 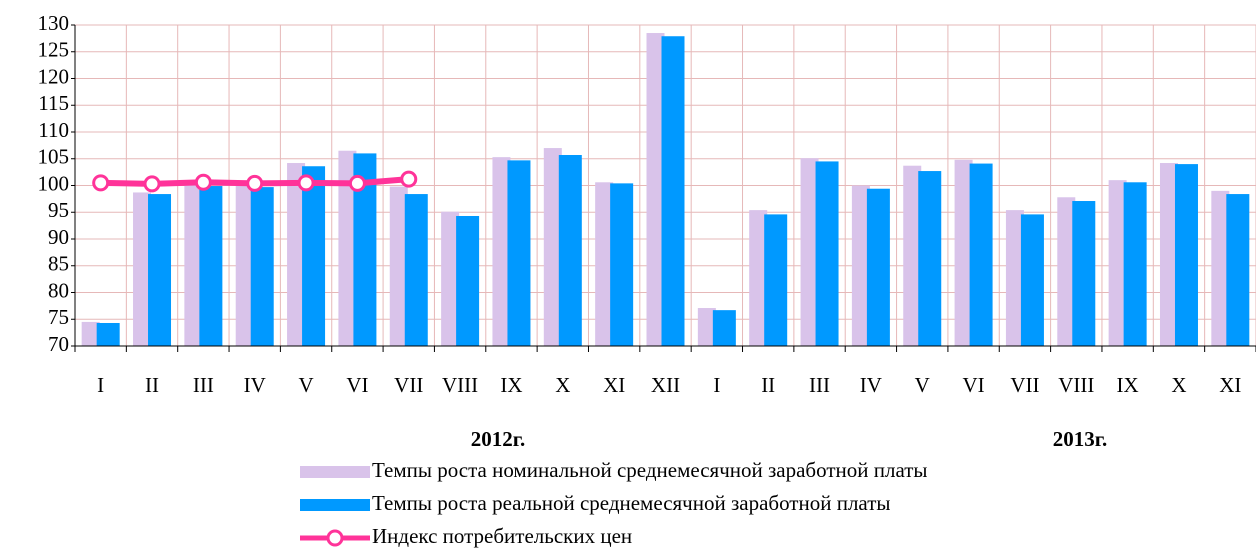 What do you see at coordinates (54, 183) in the screenshot?
I see `y-tick-label: 100` at bounding box center [54, 183].